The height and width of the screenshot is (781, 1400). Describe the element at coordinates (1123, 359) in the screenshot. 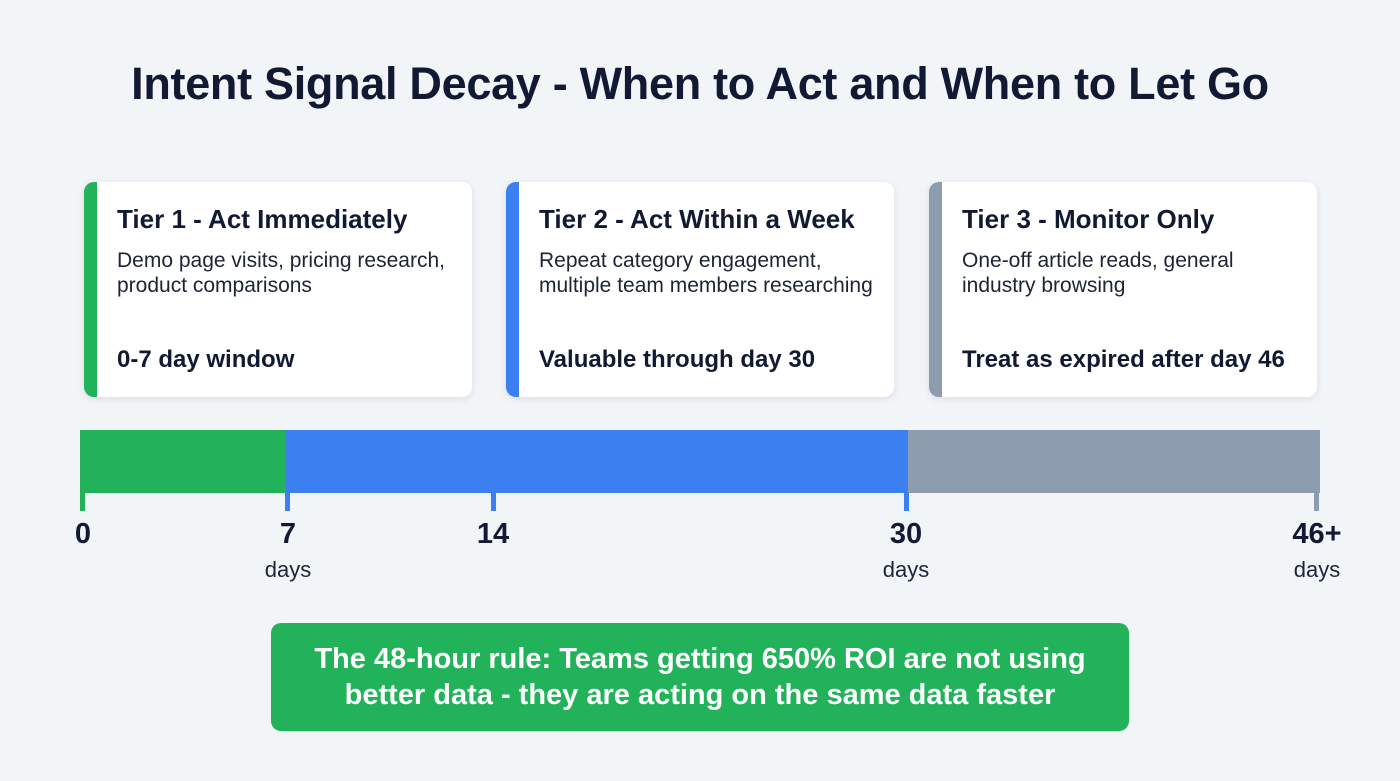

I see `tier-3-window: Treat as expired after day 46` at that location.